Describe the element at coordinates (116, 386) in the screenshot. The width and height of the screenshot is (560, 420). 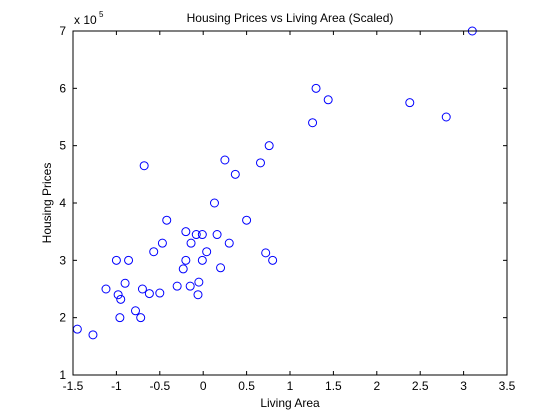
I see `x-tick-label: -1` at that location.